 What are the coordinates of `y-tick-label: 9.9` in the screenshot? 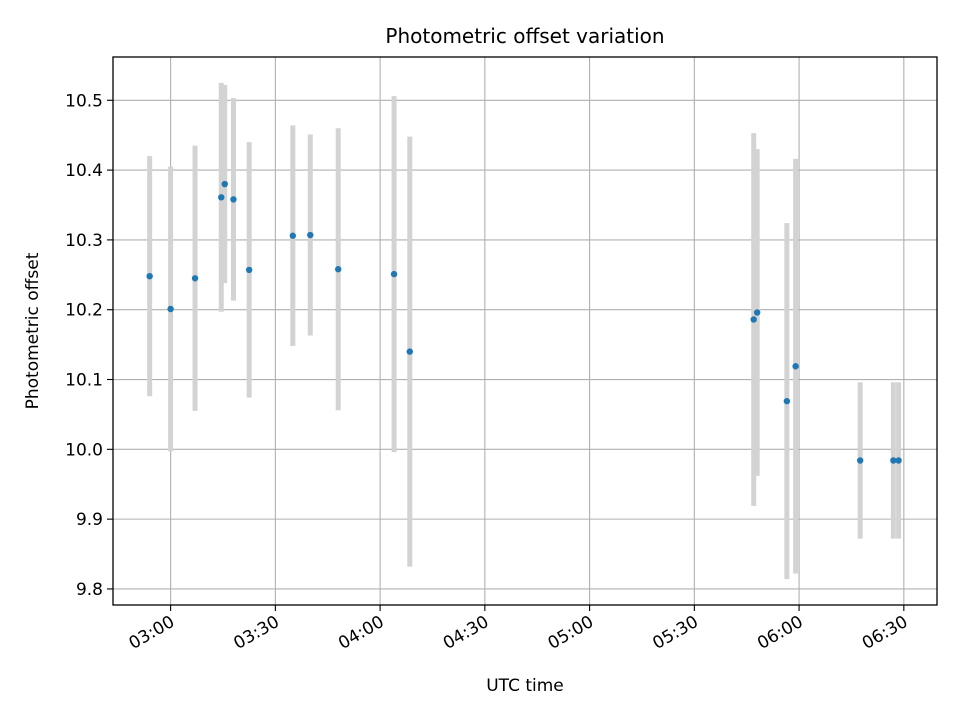 It's located at (89, 520).